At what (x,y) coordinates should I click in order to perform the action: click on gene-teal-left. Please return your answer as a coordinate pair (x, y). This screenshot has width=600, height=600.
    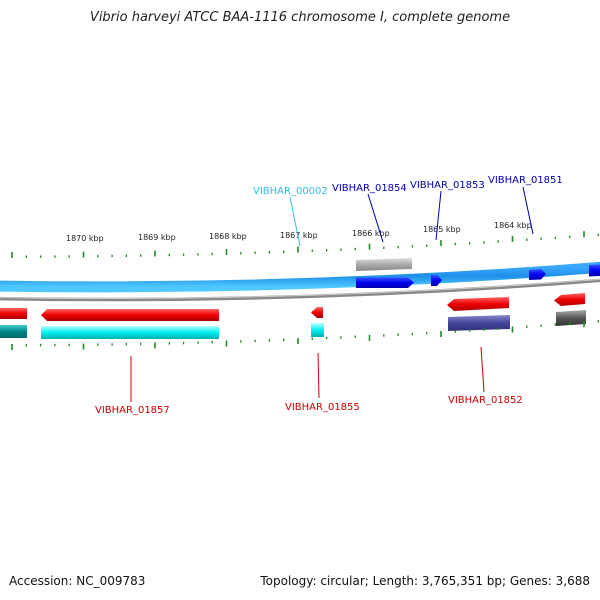
    Looking at the image, I should click on (13, 331).